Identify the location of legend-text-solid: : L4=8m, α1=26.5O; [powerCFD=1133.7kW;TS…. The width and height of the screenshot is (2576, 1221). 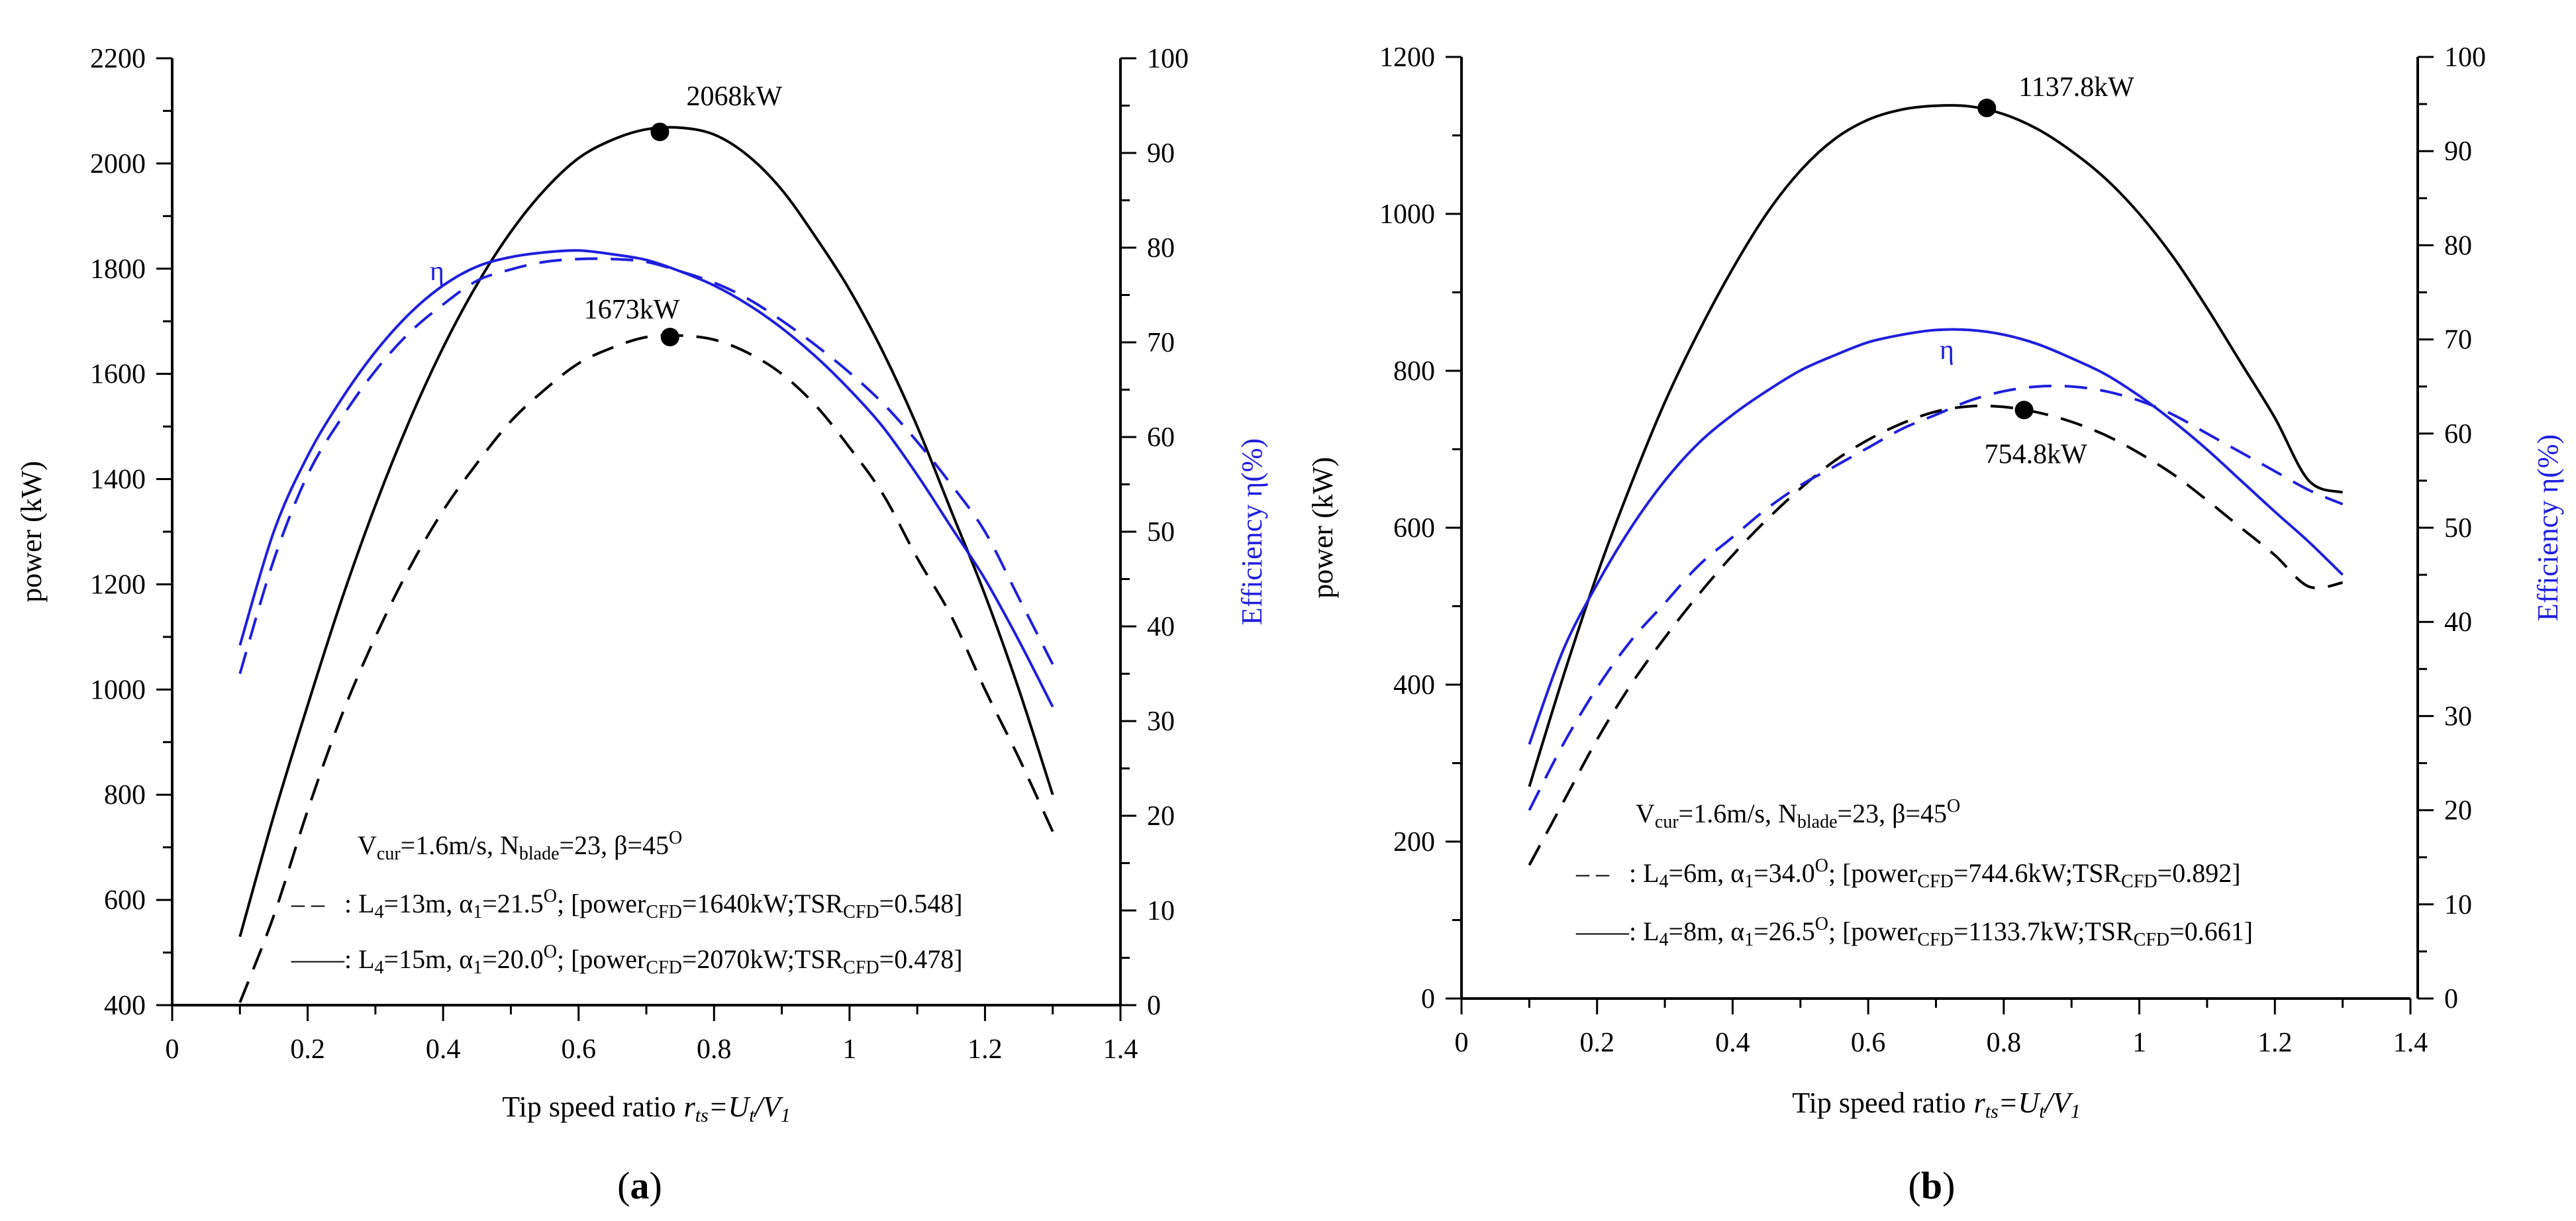
(1941, 932).